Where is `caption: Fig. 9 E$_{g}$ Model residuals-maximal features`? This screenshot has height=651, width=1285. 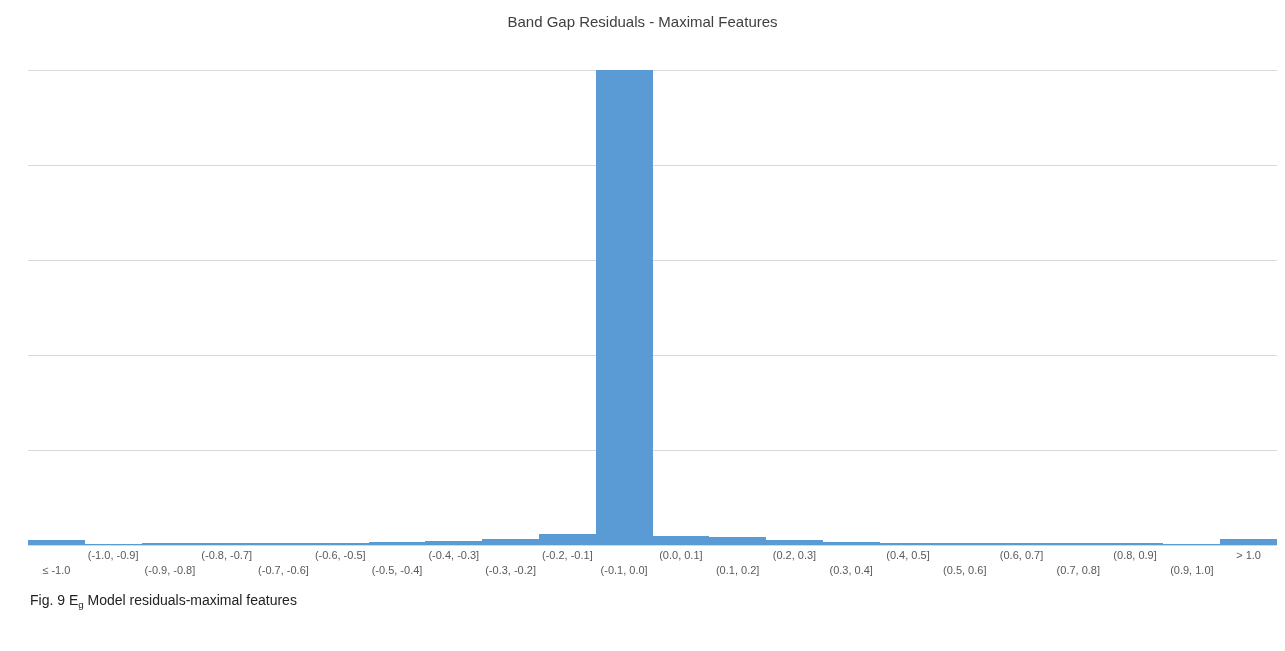
caption: Fig. 9 E$_{g}$ Model residuals-maximal features is located at coordinates (163, 601).